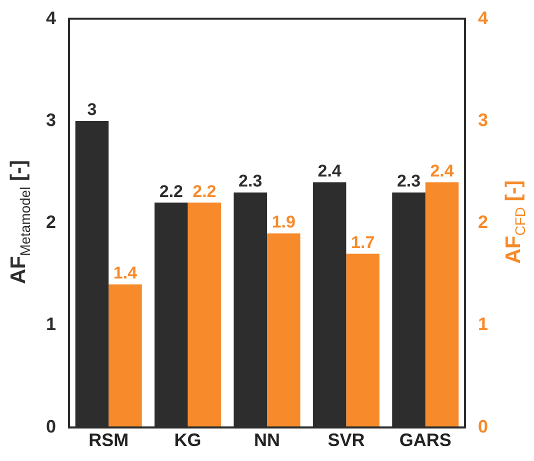 The height and width of the screenshot is (461, 534). What do you see at coordinates (483, 18) in the screenshot?
I see `y2-tick-label: 4` at bounding box center [483, 18].